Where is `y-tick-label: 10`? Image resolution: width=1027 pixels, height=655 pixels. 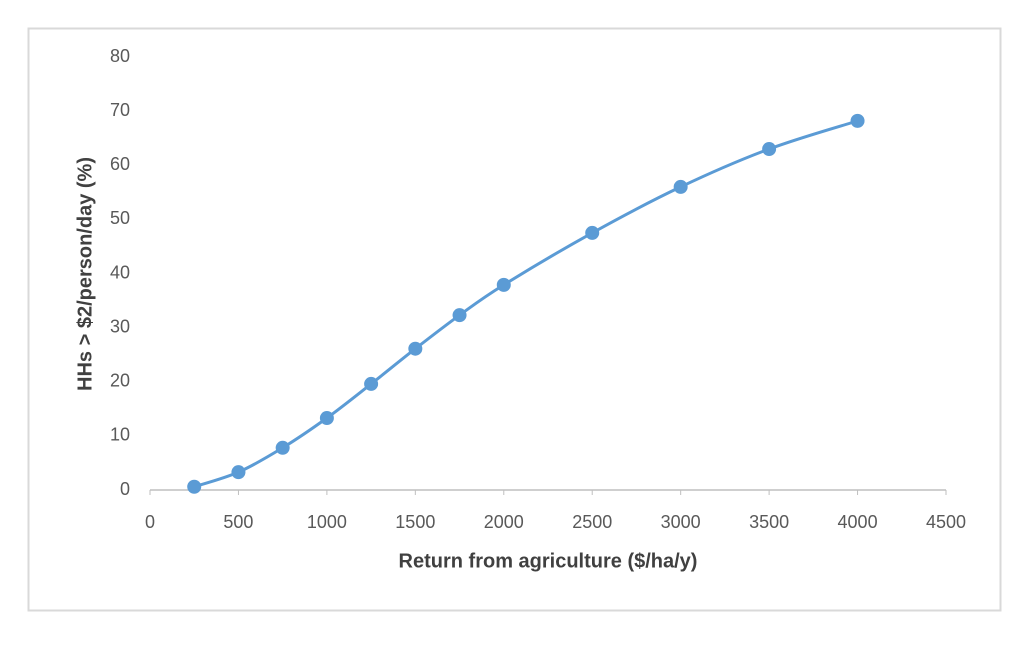 y-tick-label: 10 is located at coordinates (120, 435).